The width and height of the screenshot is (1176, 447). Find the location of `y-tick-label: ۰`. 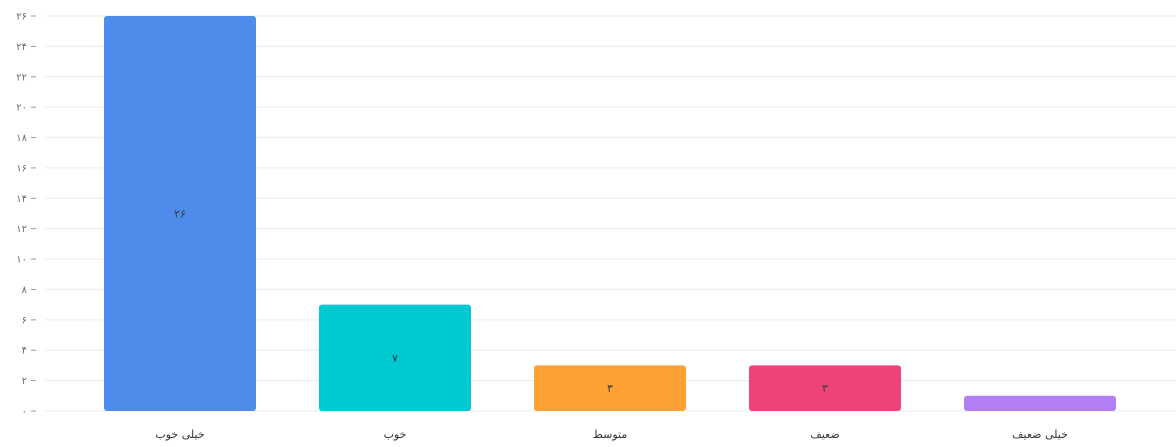

y-tick-label: ۰ is located at coordinates (24, 412).